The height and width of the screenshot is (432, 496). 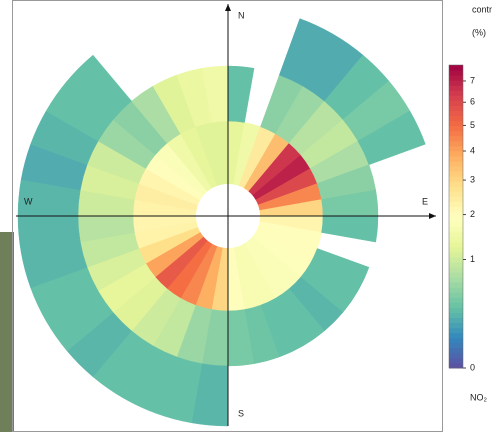 I want to click on arrow-e, so click(x=432, y=216).